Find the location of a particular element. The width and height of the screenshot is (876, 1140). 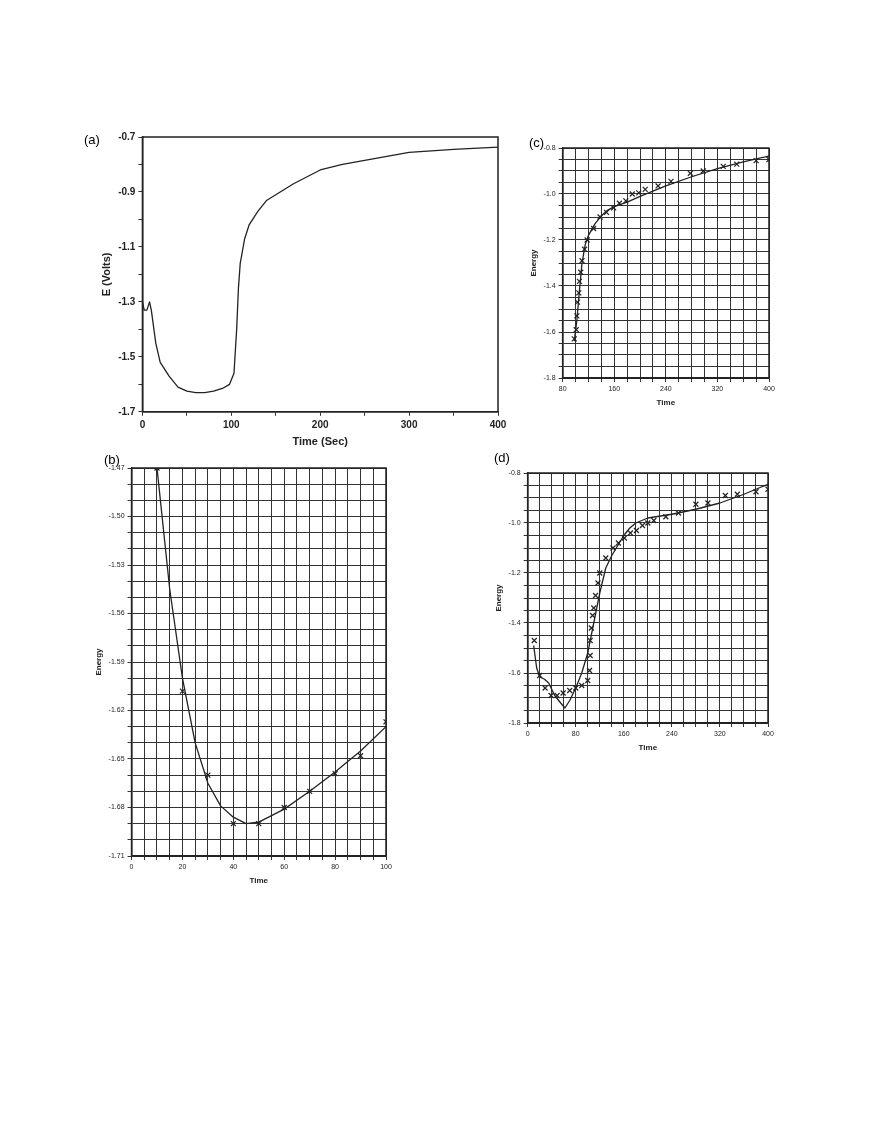

x-axis-title: Time (Sec) is located at coordinates (320, 441).